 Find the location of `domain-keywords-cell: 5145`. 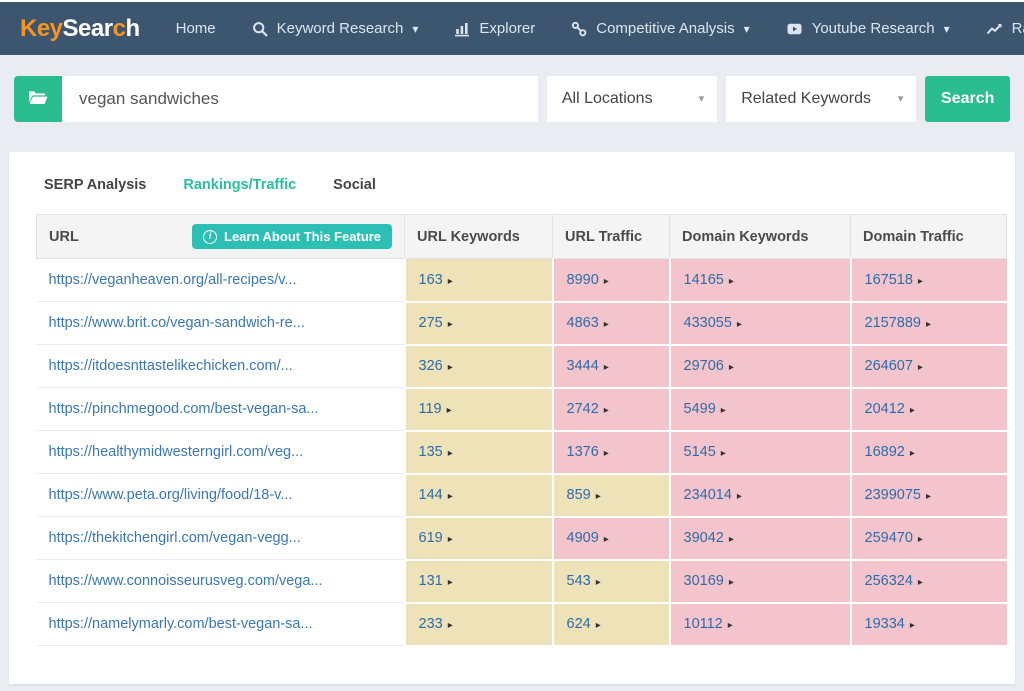

domain-keywords-cell: 5145 is located at coordinates (759, 452).